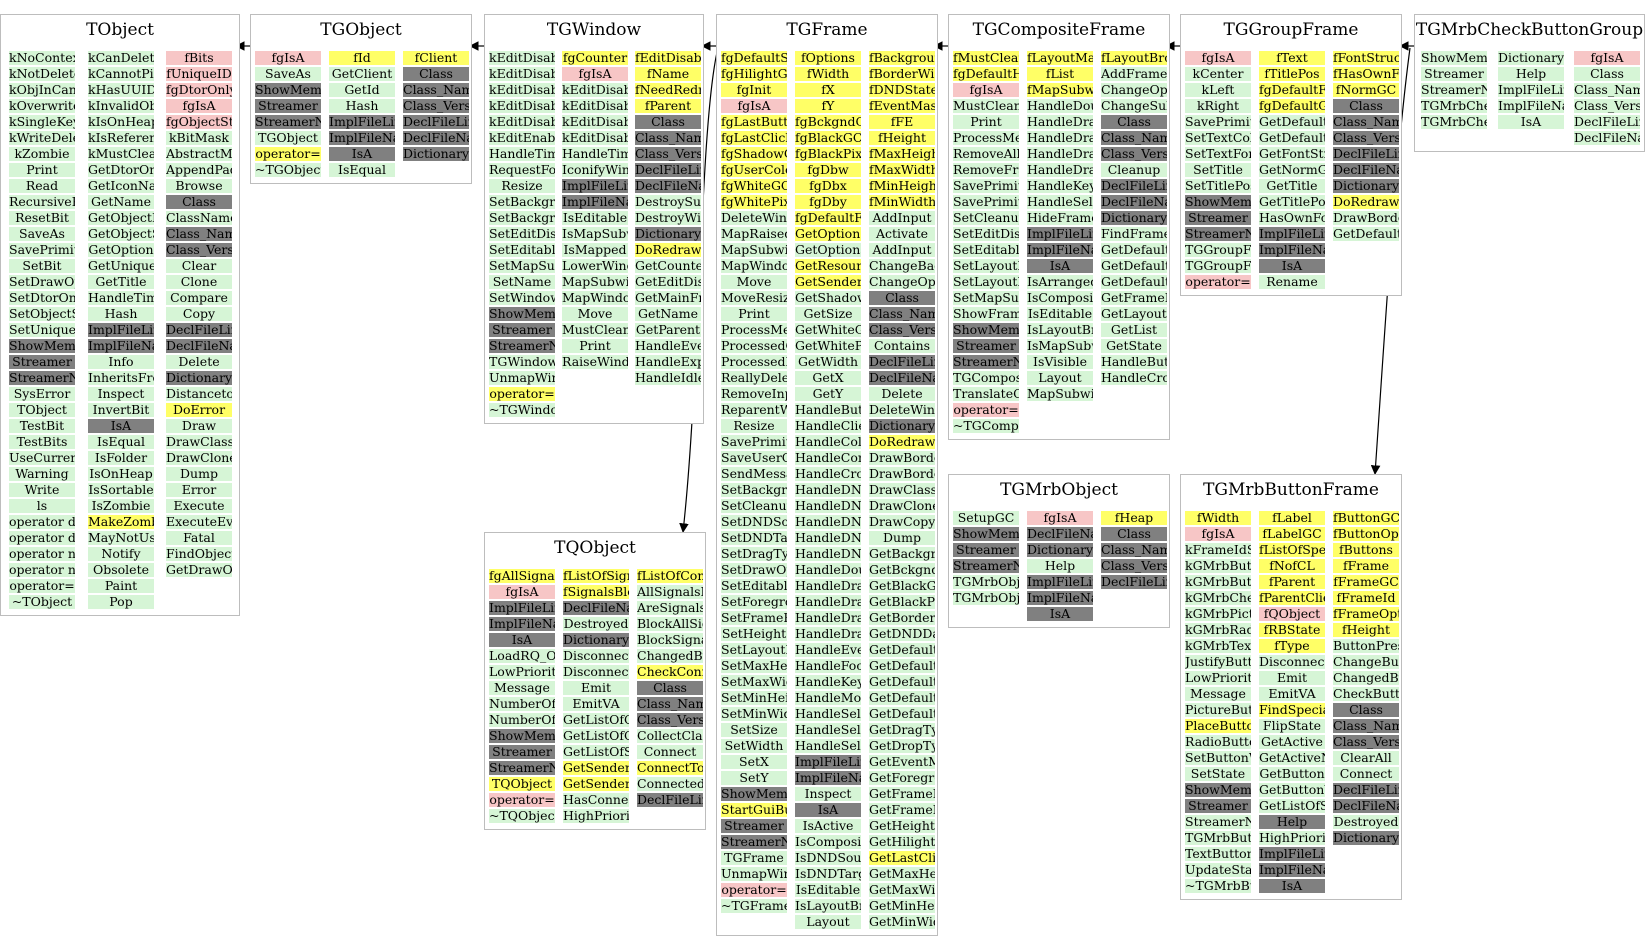 This screenshot has height=944, width=1645. I want to click on member-cell: HandleExpose, so click(668, 362).